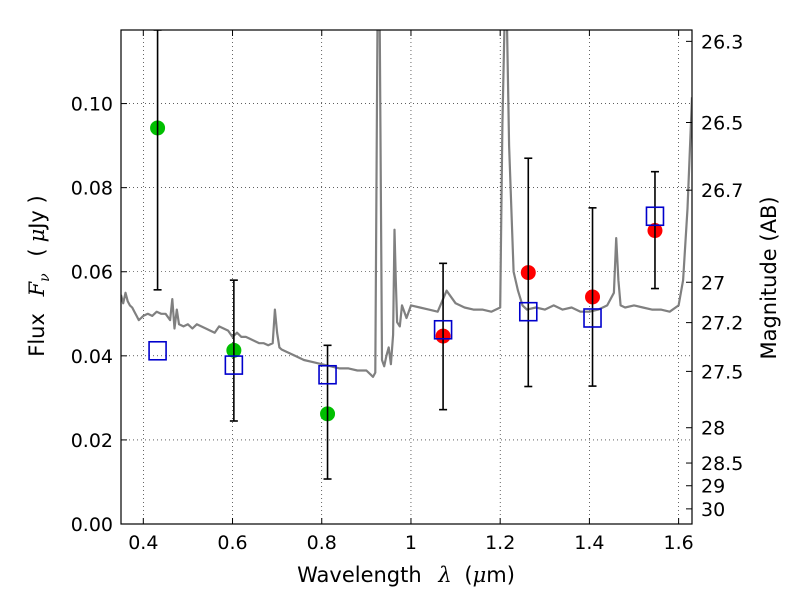 This screenshot has height=600, width=800. What do you see at coordinates (722, 123) in the screenshot?
I see `y2-tick-label: 26.5` at bounding box center [722, 123].